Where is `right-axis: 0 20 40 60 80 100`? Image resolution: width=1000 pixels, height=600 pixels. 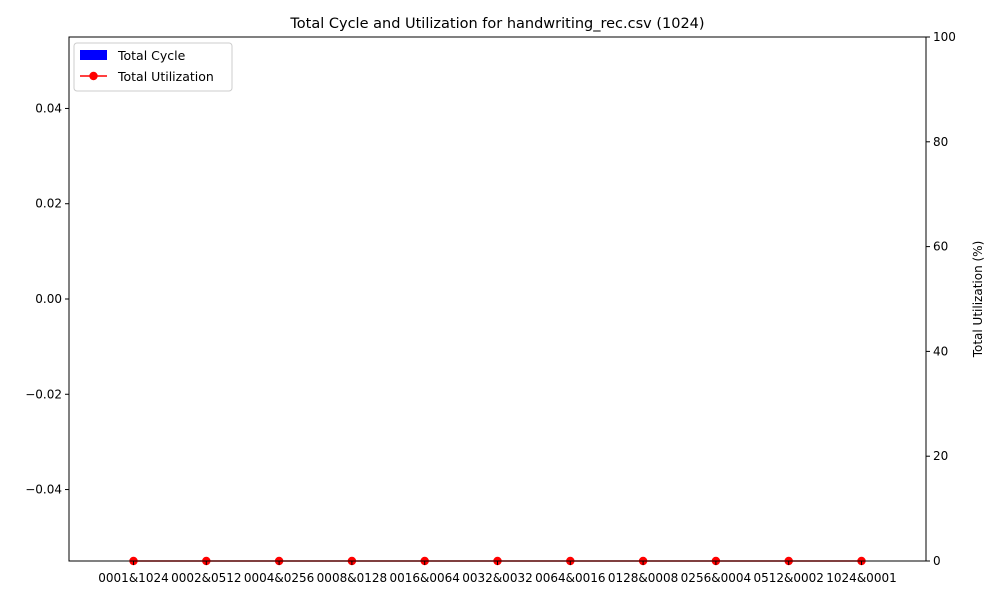 right-axis: 0 20 40 60 80 100 is located at coordinates (941, 299).